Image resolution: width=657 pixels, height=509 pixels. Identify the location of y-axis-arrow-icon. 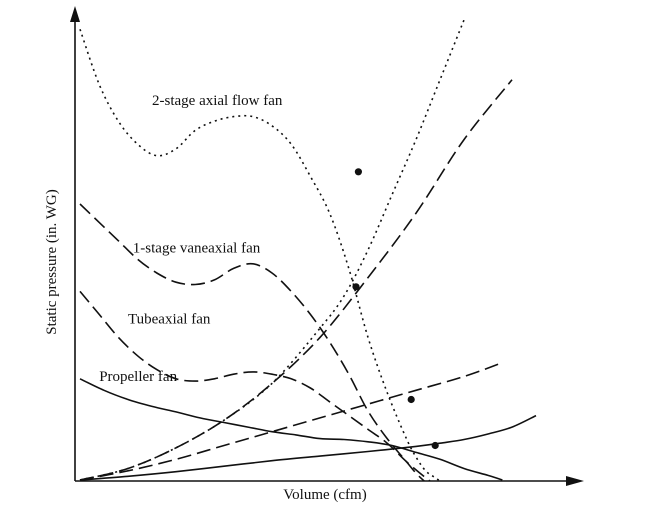
(75, 14).